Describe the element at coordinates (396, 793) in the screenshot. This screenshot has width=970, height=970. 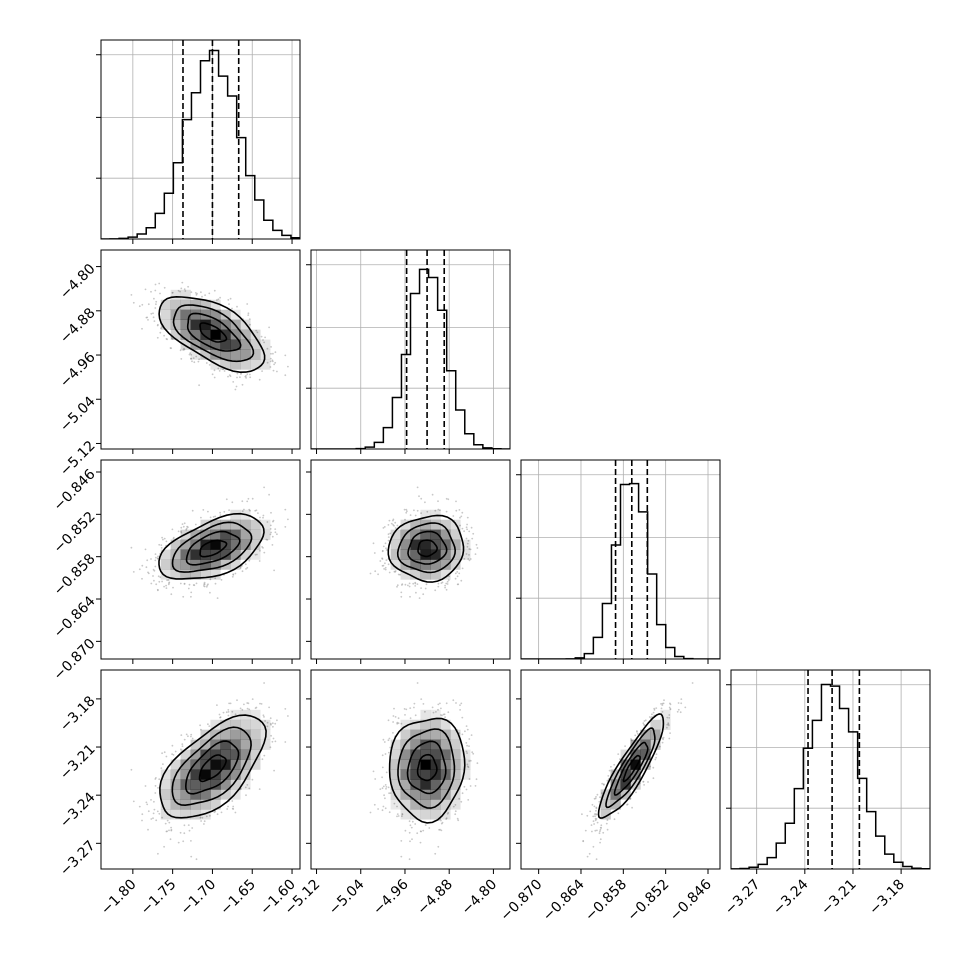
I see `panel-3-1: −5.12 −5.04 −4.96 −4.88 −4.80` at that location.